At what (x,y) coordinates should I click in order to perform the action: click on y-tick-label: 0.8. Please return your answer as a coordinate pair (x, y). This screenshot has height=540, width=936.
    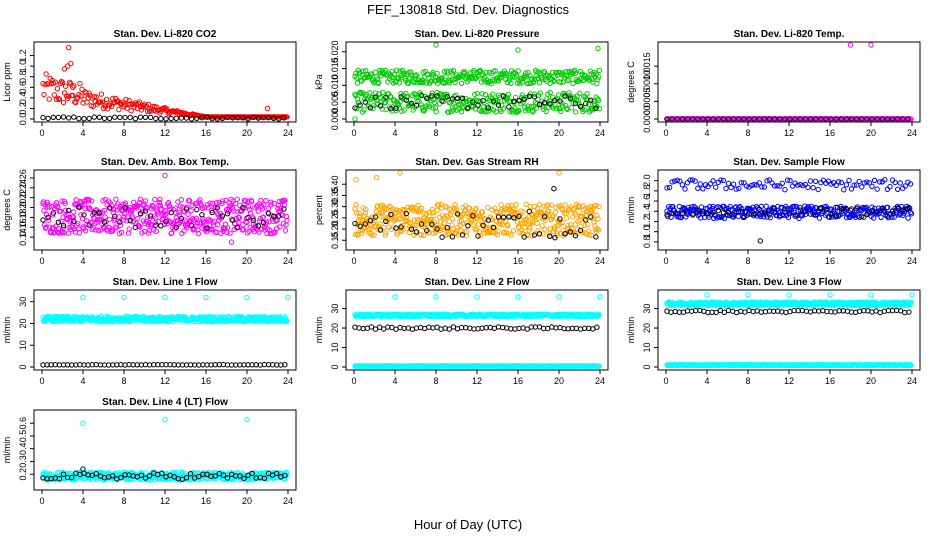
    Looking at the image, I should click on (23, 76).